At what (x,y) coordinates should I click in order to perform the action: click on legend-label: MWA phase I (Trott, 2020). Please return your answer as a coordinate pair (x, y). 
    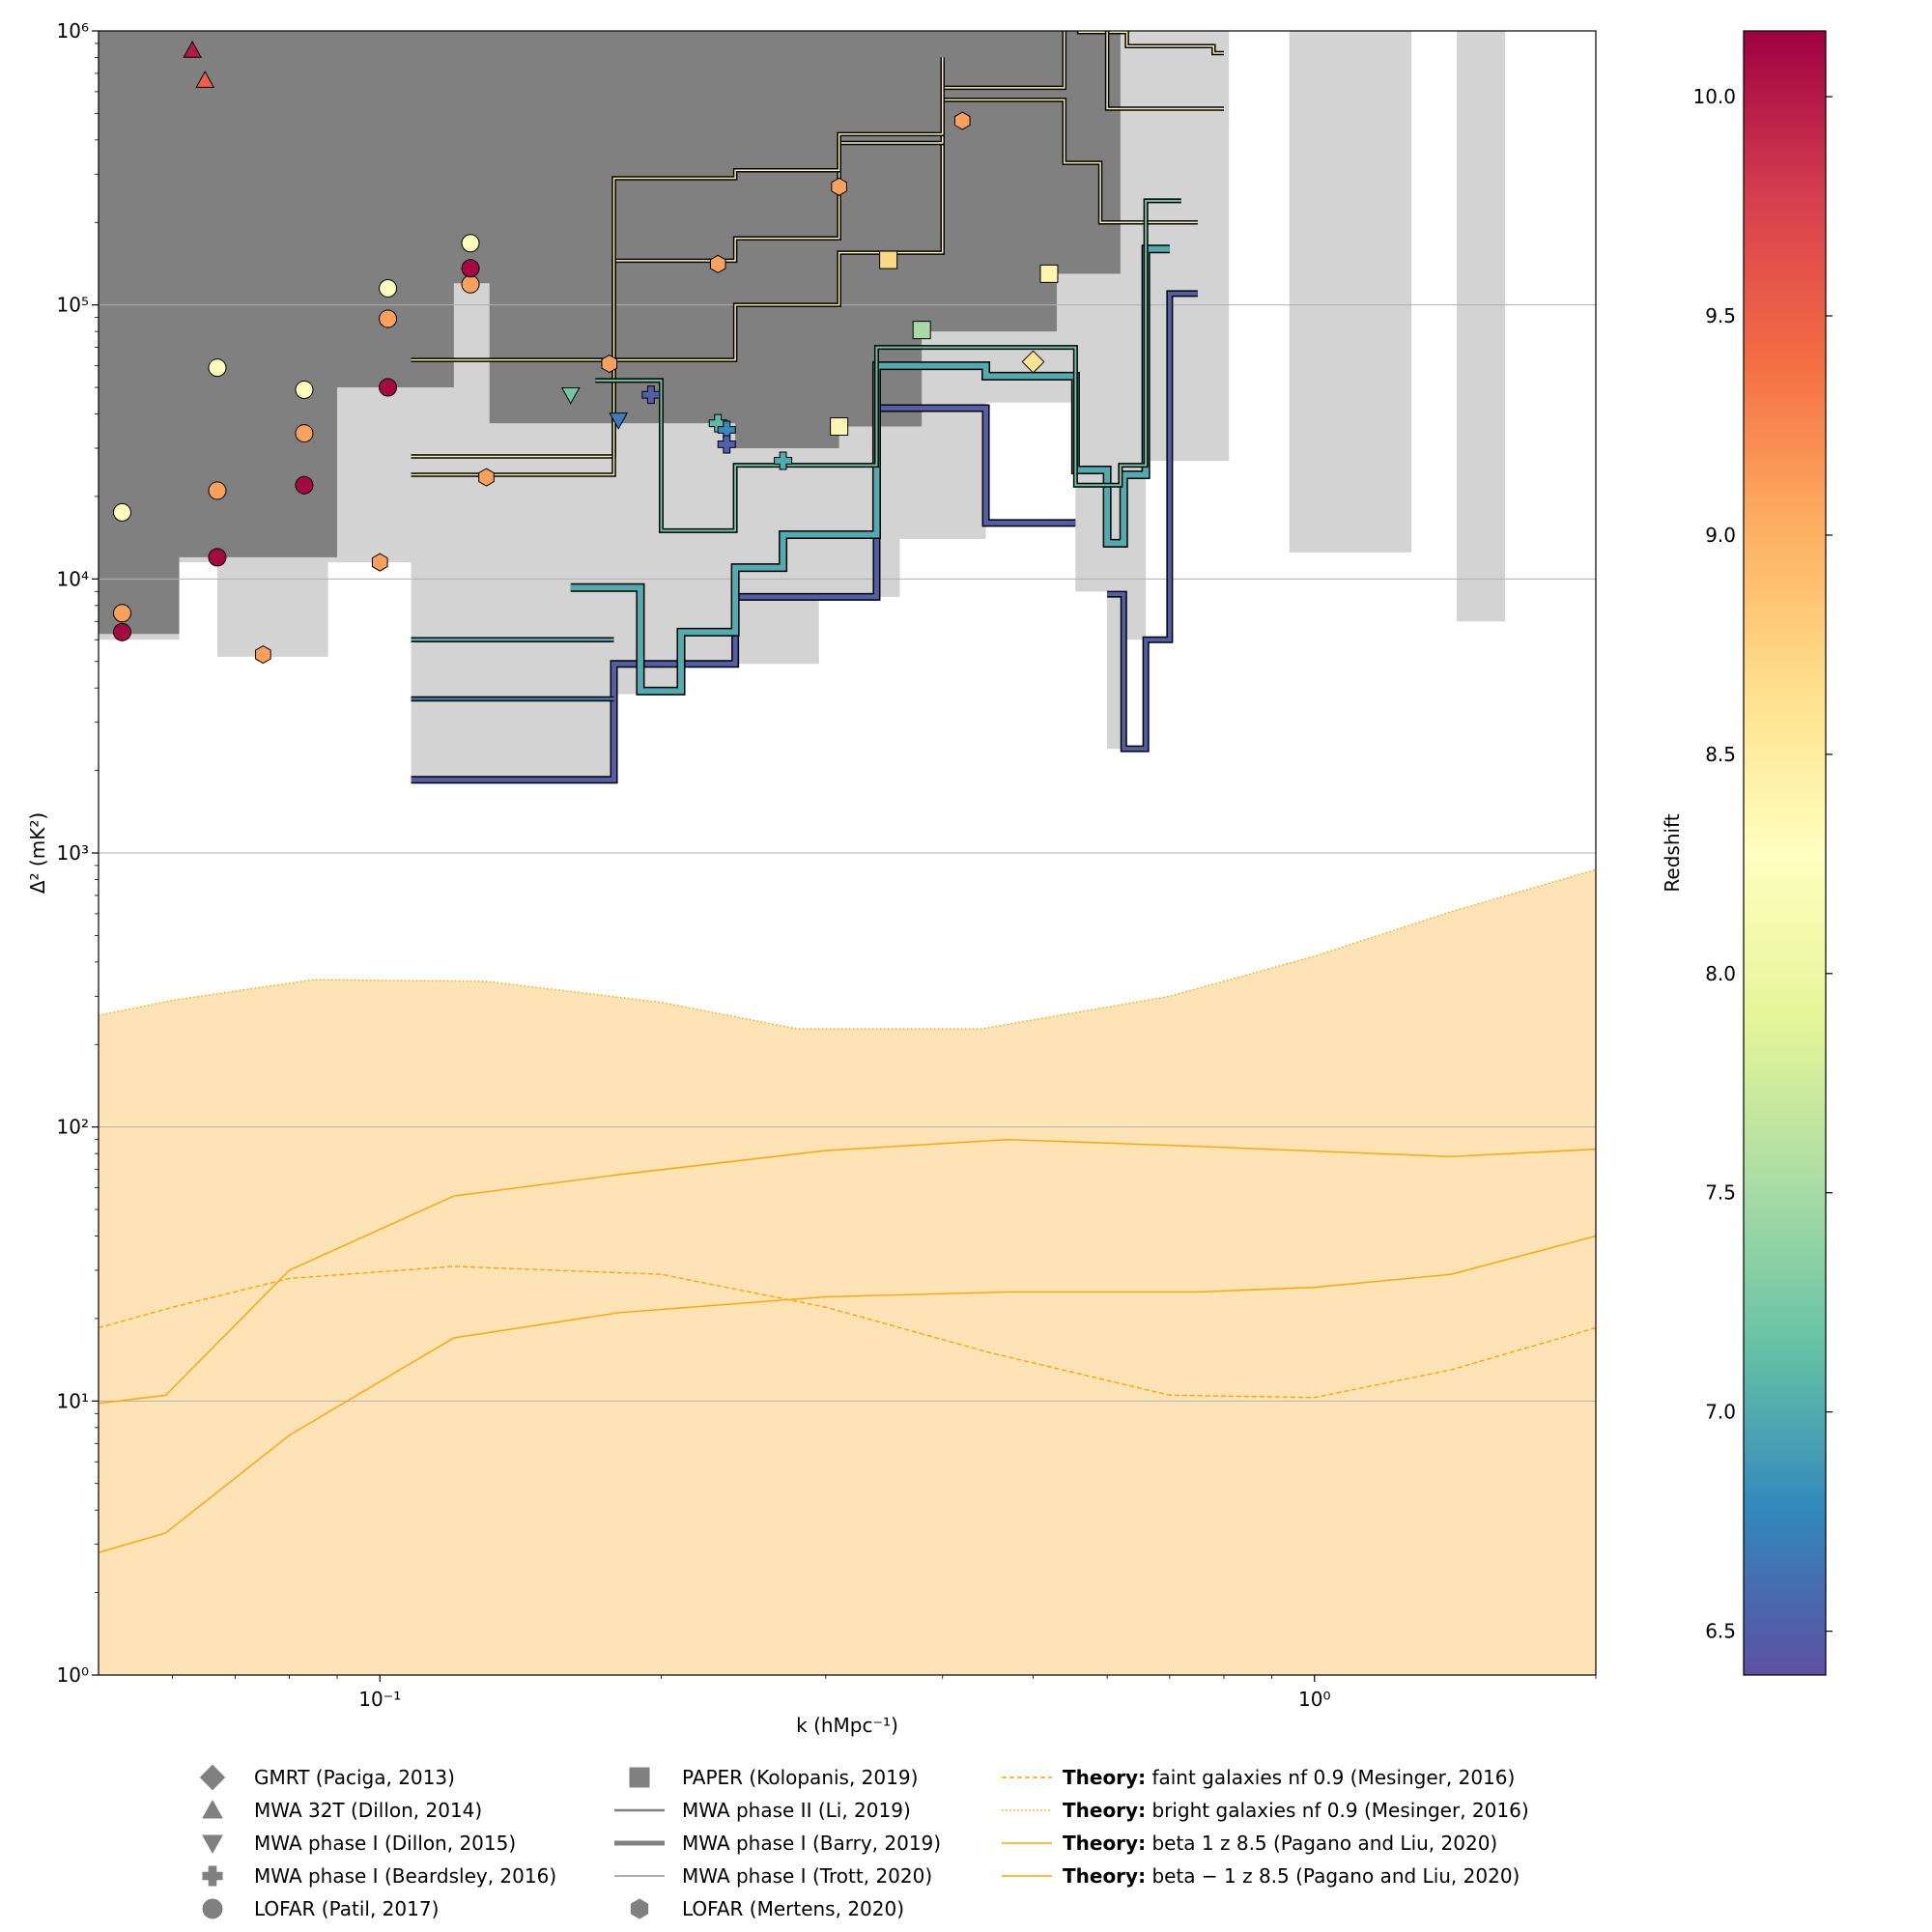
    Looking at the image, I should click on (807, 1876).